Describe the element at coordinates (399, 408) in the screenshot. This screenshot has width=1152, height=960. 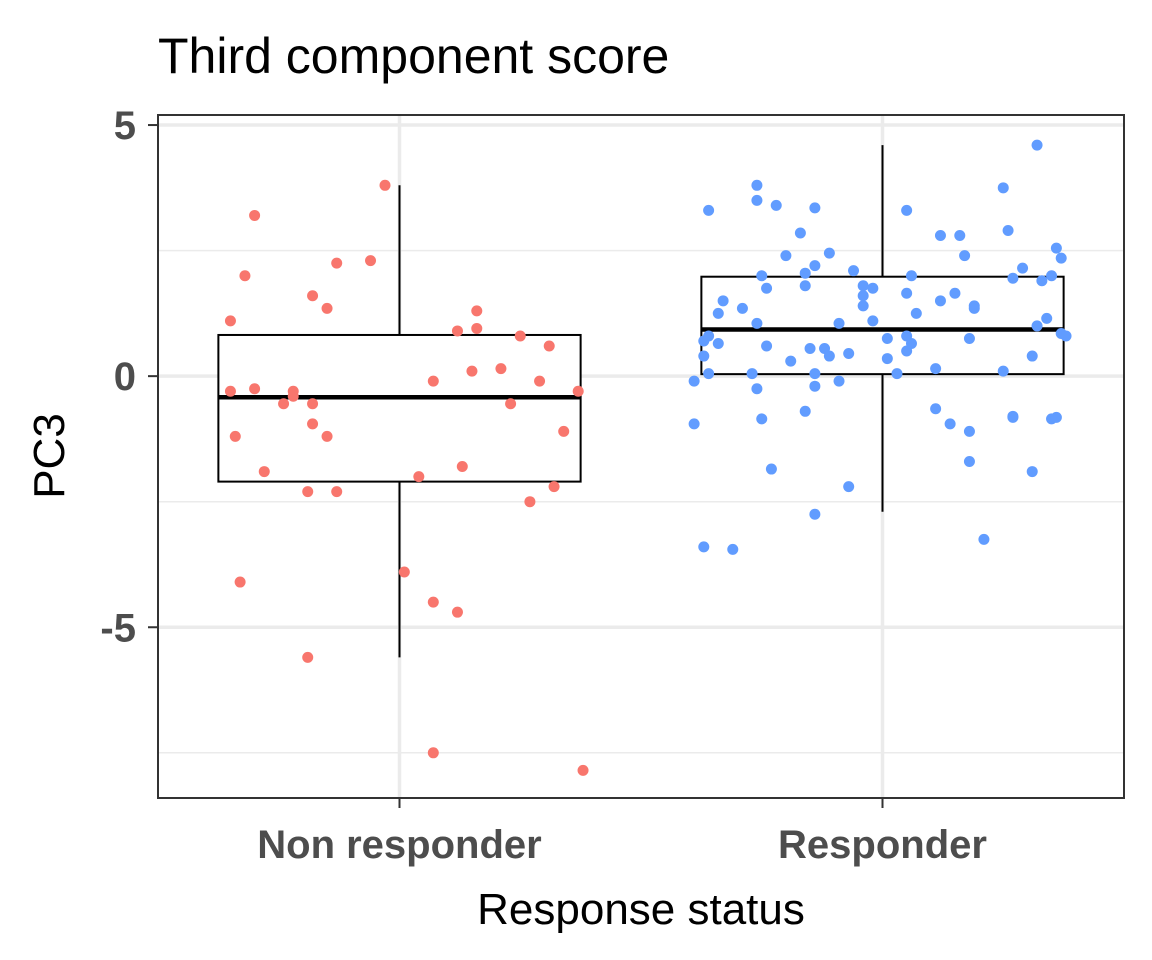
I see `box-iqr` at that location.